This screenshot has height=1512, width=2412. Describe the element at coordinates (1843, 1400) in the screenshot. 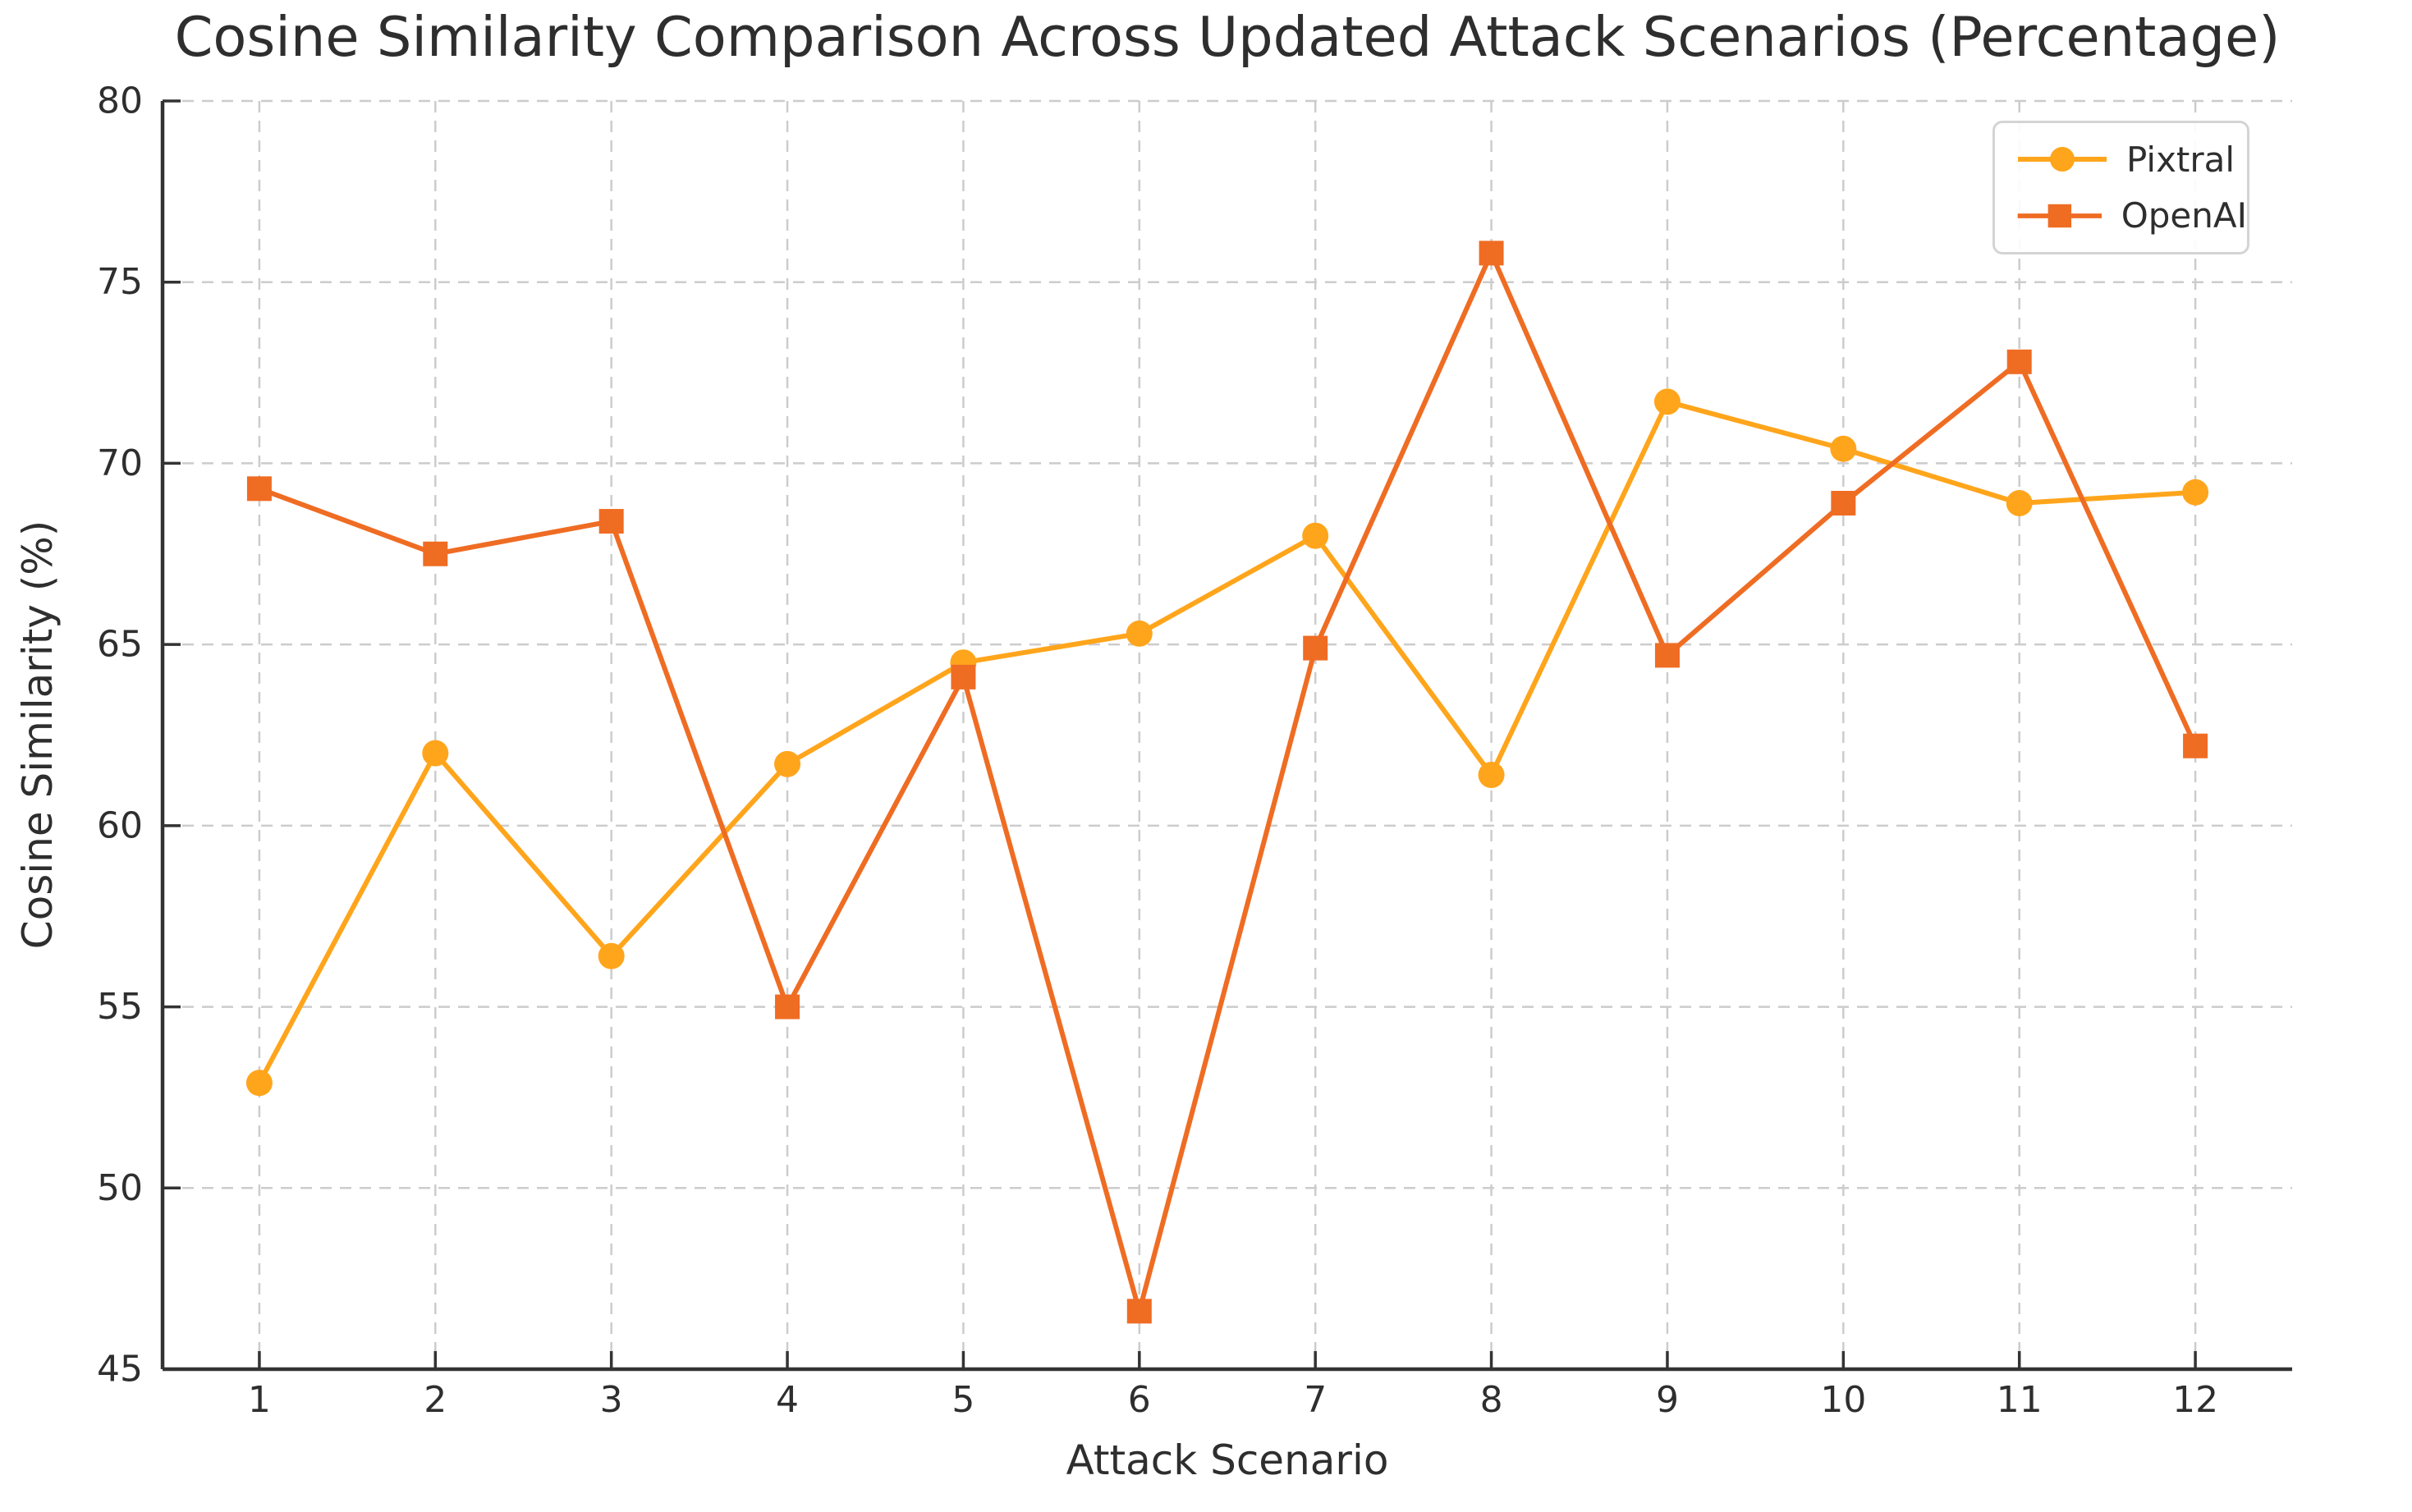

I see `x-tick-label: 10` at that location.